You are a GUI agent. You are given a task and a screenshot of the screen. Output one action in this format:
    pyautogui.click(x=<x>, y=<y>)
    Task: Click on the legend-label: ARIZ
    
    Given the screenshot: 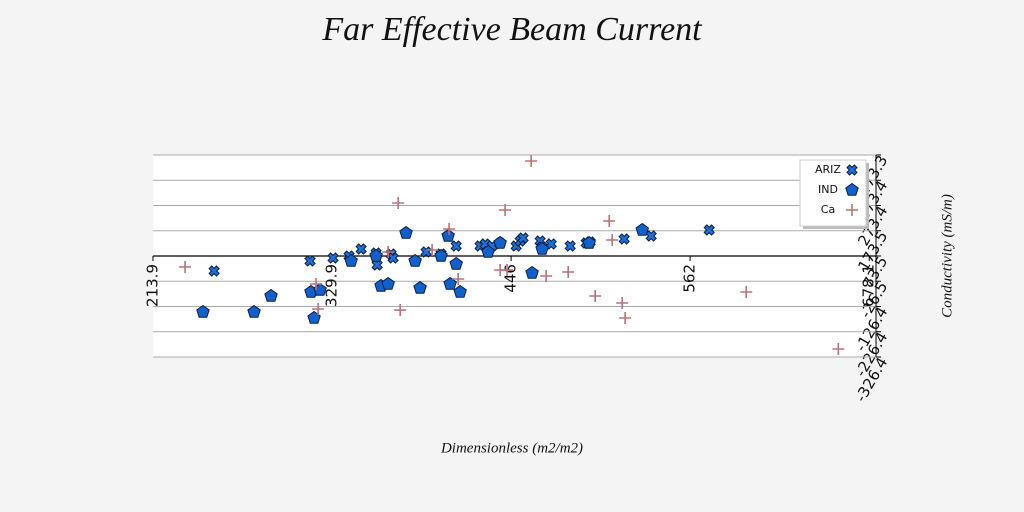 What is the action you would take?
    pyautogui.click(x=828, y=169)
    